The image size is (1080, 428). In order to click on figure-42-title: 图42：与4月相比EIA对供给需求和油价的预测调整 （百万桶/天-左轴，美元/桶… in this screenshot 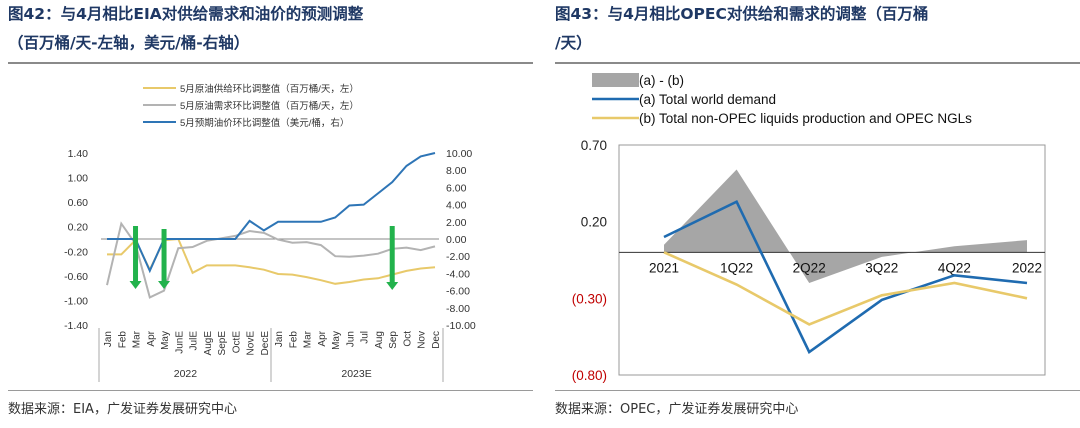, I will do `click(270, 29)`.